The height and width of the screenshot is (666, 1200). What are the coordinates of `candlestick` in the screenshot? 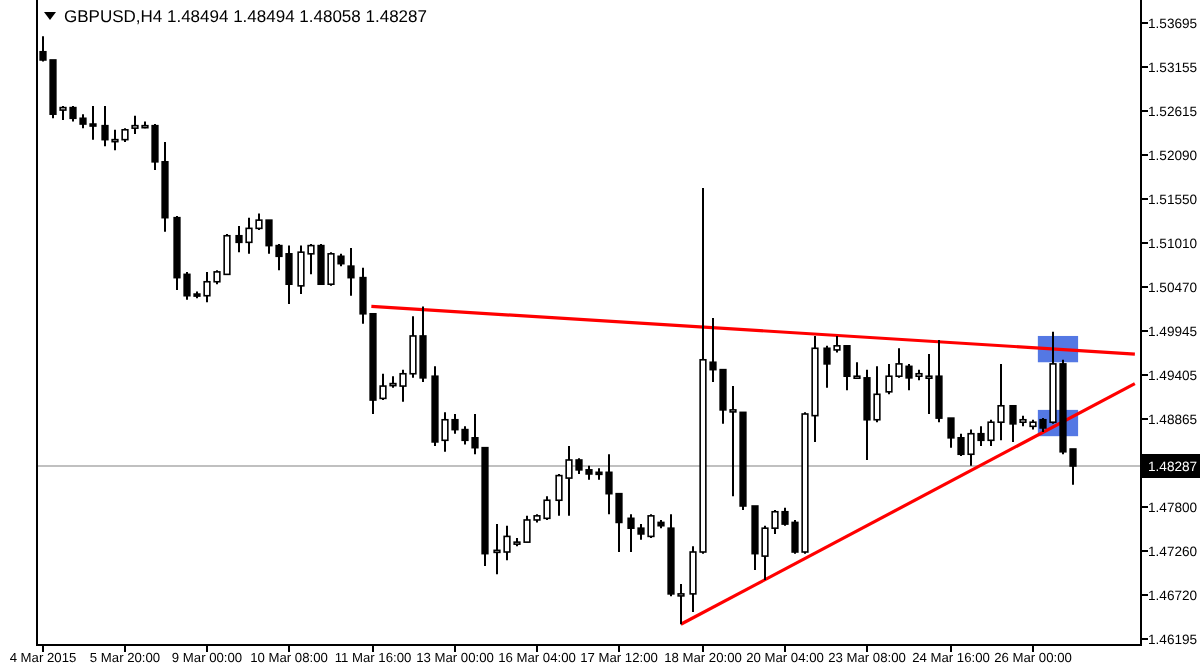 It's located at (351, 272).